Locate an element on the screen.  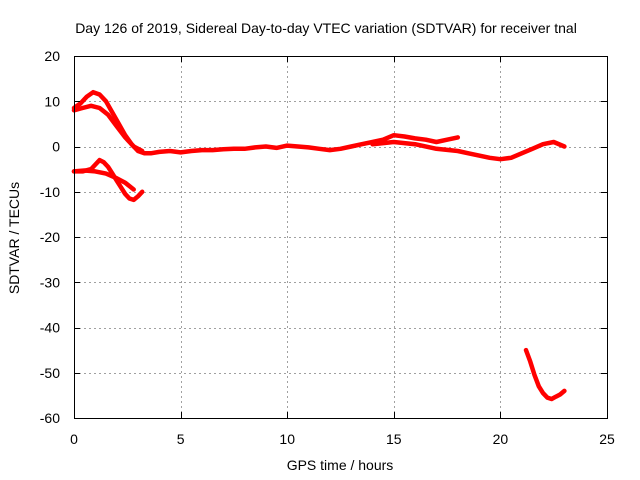
y-tick-label: -60 is located at coordinates (50, 418).